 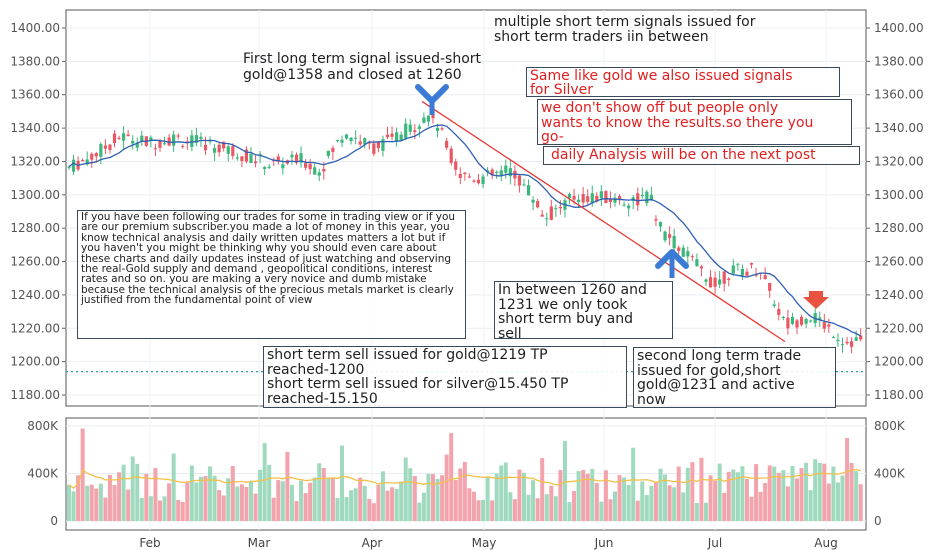 I want to click on price-tick-label-right: 1260.00, so click(x=899, y=262).